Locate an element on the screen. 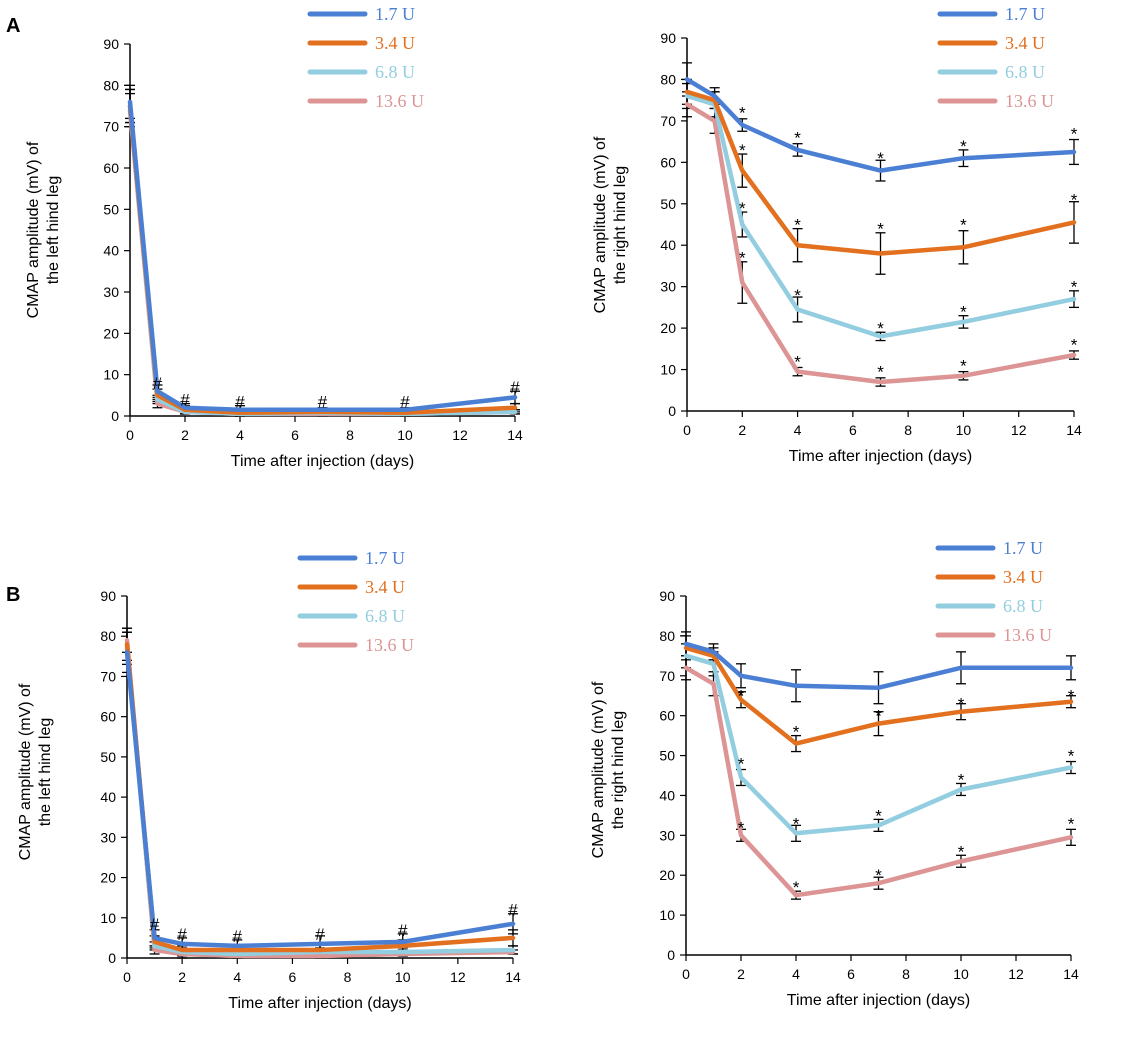  panel-label-a: A is located at coordinates (13, 26).